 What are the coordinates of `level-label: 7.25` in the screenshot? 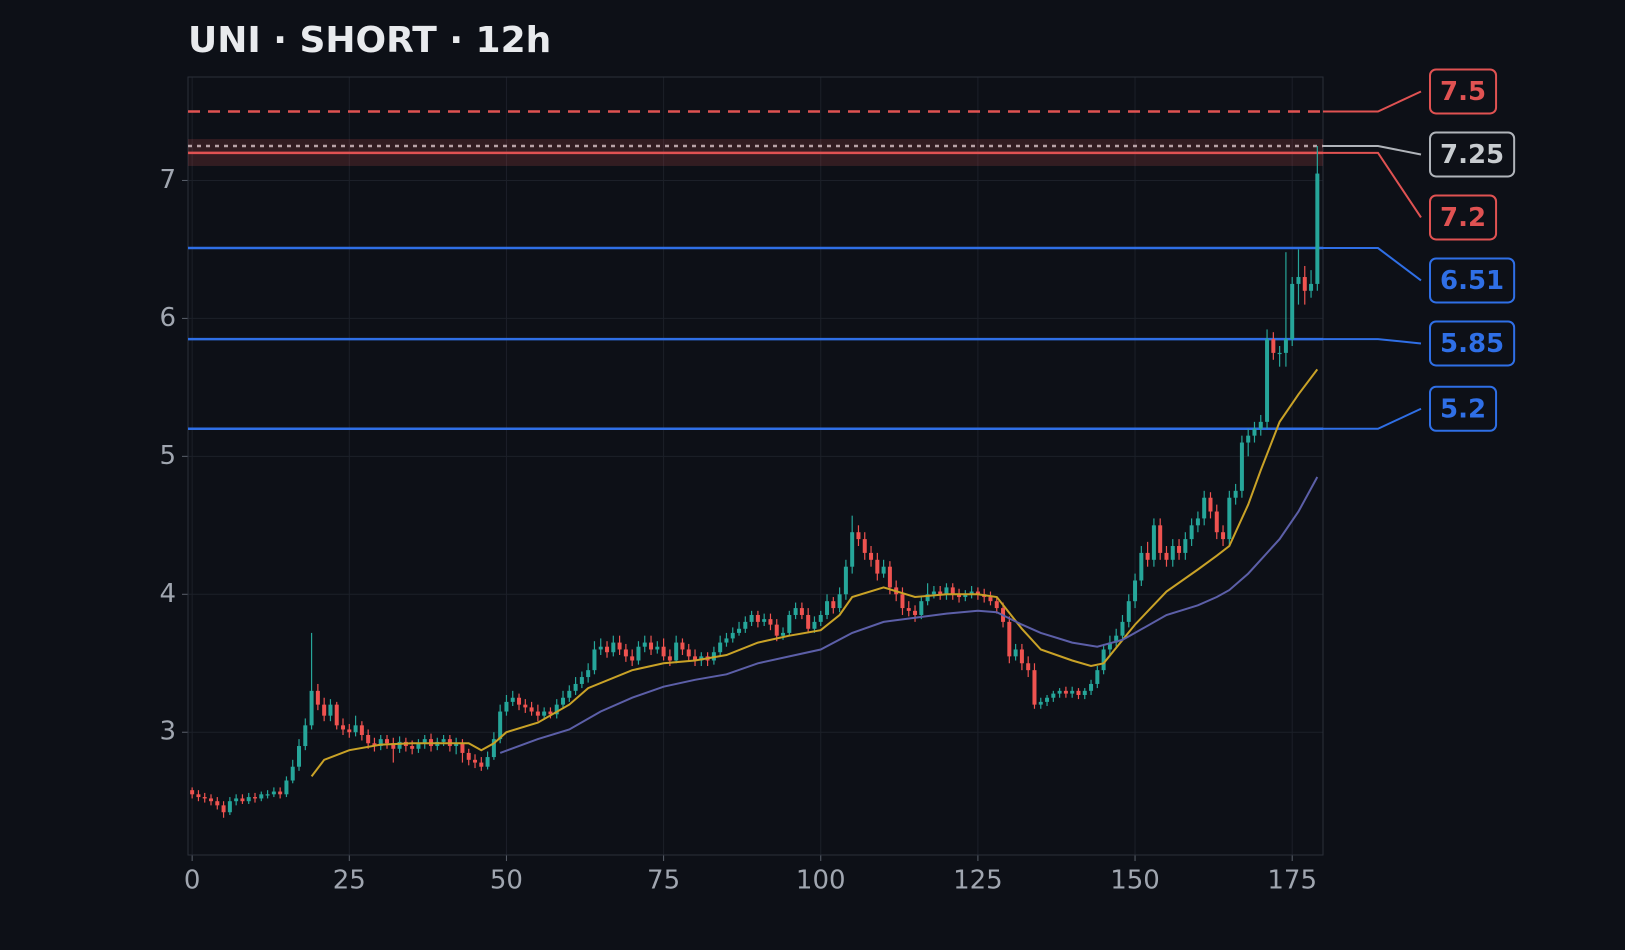 It's located at (1472, 155).